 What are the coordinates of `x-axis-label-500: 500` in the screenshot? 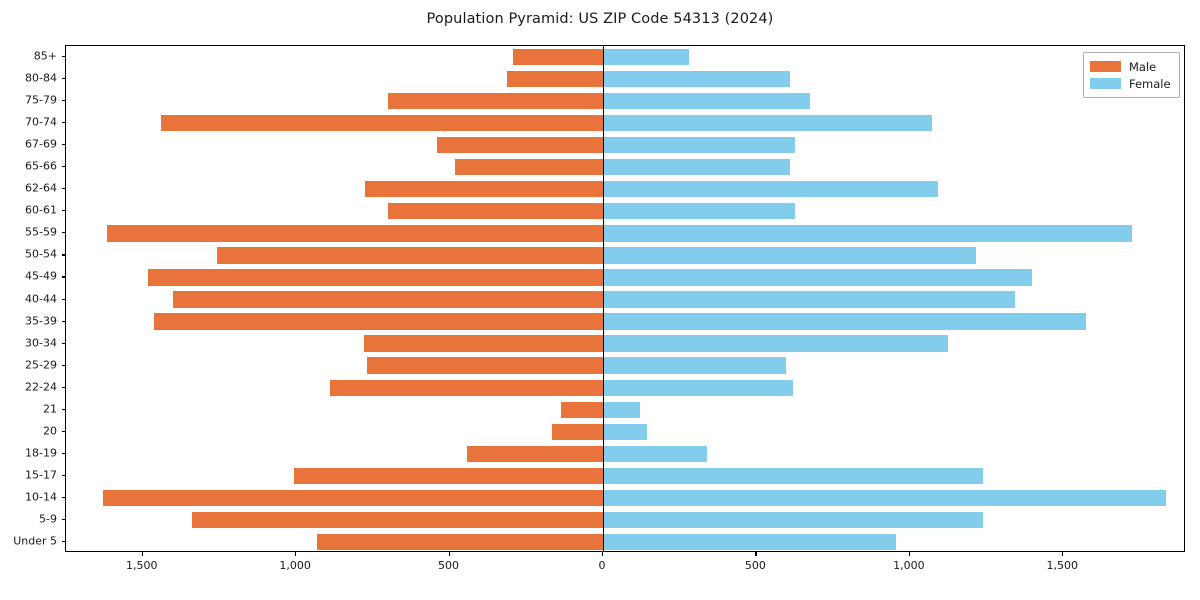 It's located at (755, 565).